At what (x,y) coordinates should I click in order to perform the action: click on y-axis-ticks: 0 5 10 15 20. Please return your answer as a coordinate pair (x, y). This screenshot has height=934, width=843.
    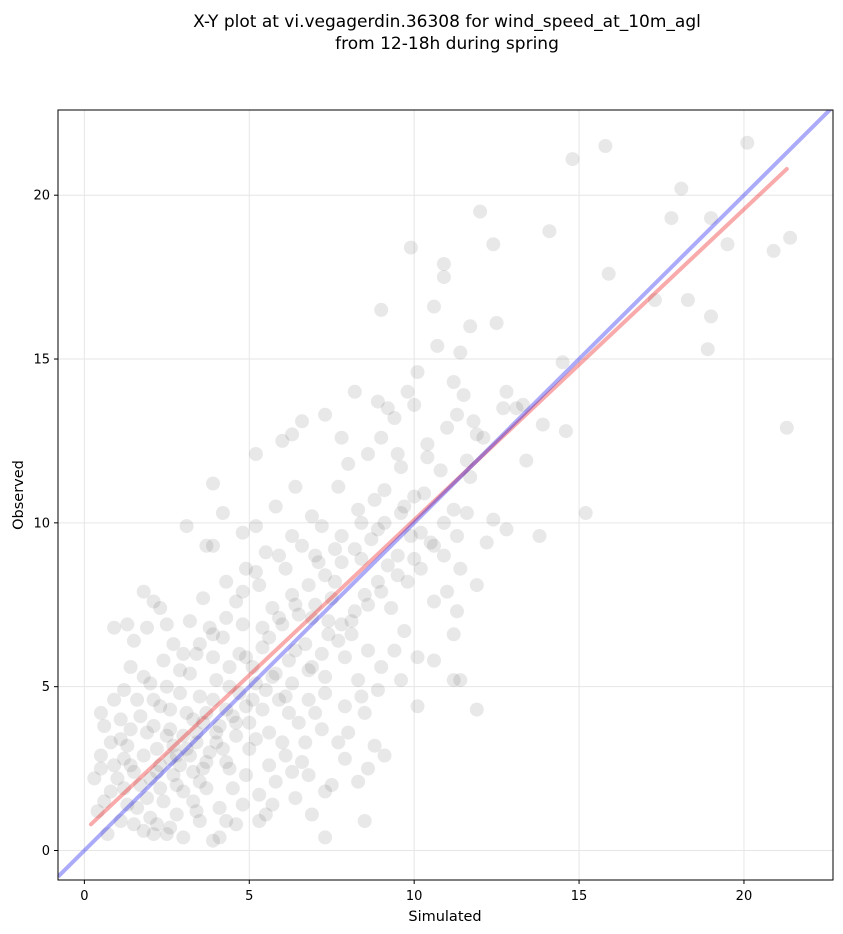
    Looking at the image, I should click on (45, 524).